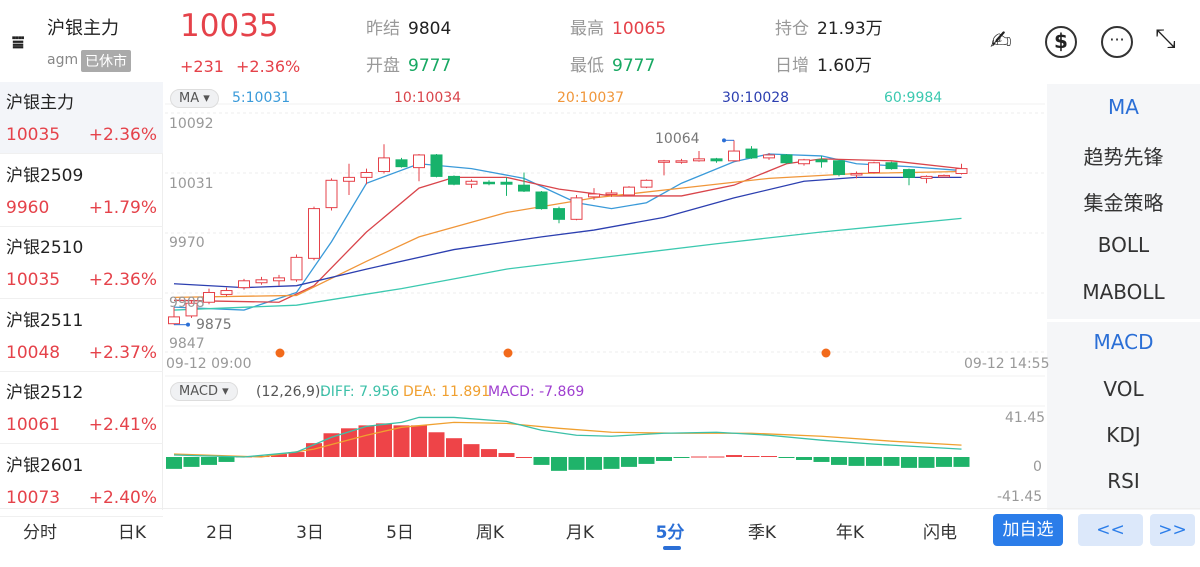  What do you see at coordinates (1123, 245) in the screenshot?
I see `indicator-boll: BOLL` at bounding box center [1123, 245].